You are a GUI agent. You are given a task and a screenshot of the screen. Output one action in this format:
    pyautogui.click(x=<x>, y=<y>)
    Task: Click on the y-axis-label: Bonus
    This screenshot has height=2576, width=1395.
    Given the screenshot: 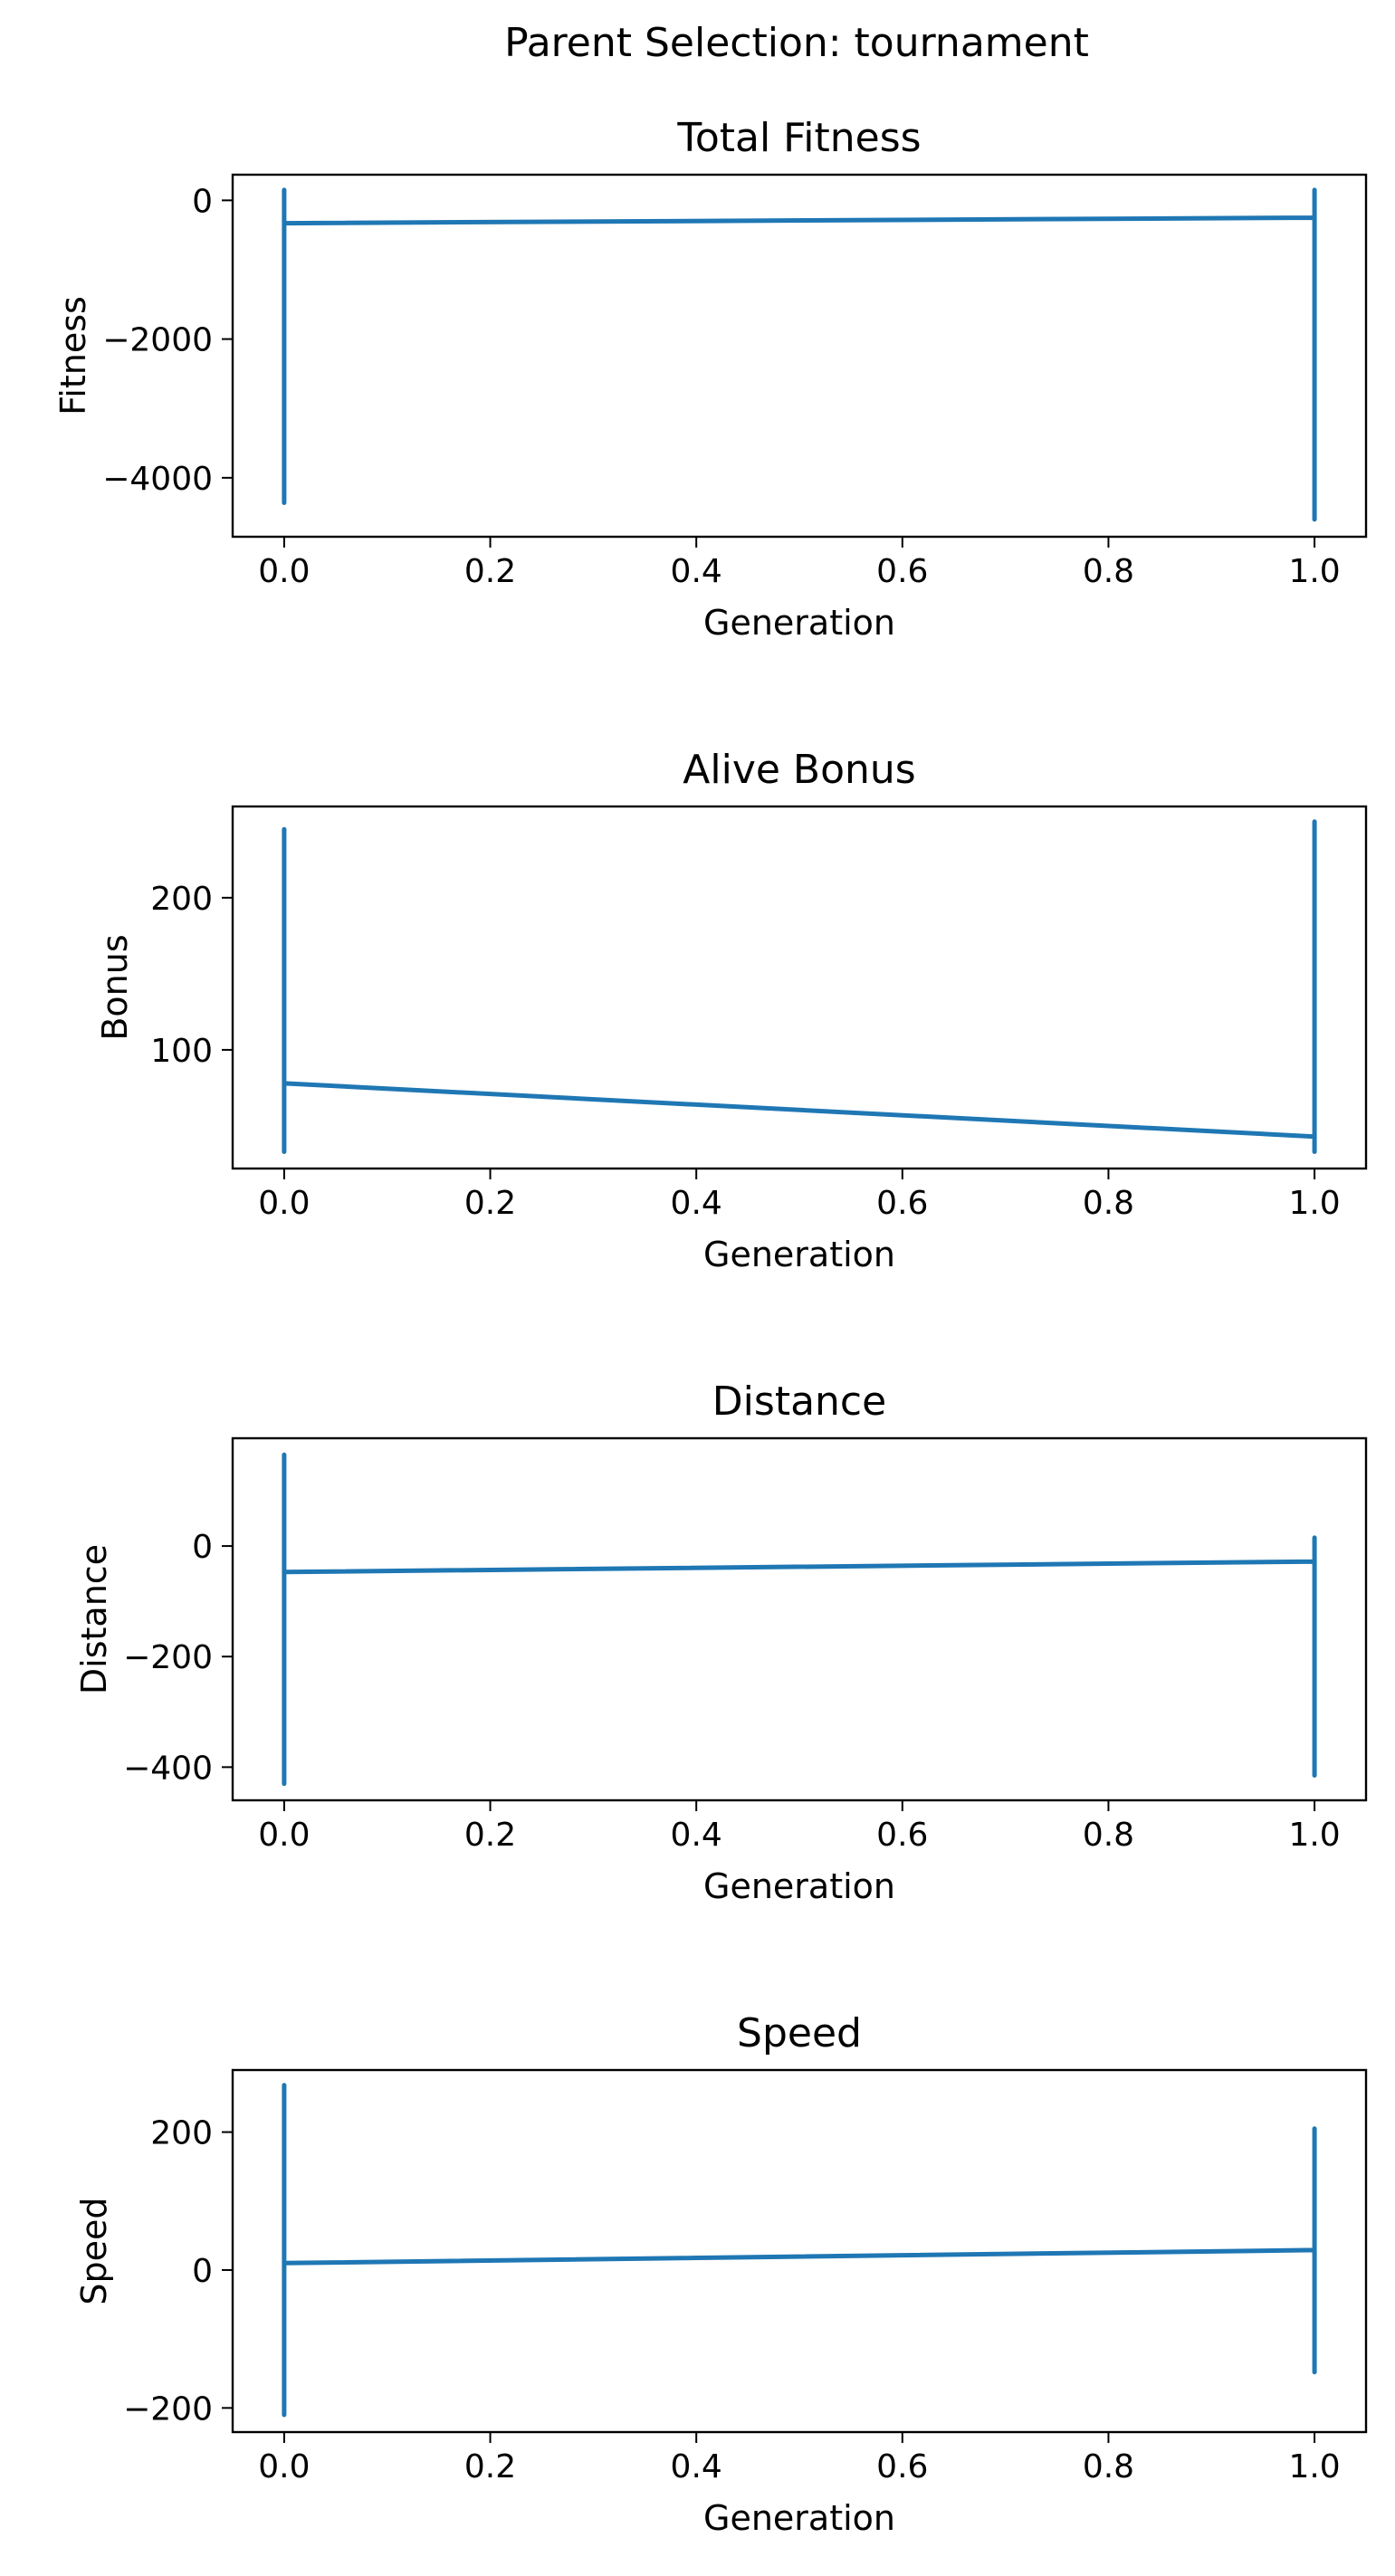 What is the action you would take?
    pyautogui.click(x=115, y=987)
    